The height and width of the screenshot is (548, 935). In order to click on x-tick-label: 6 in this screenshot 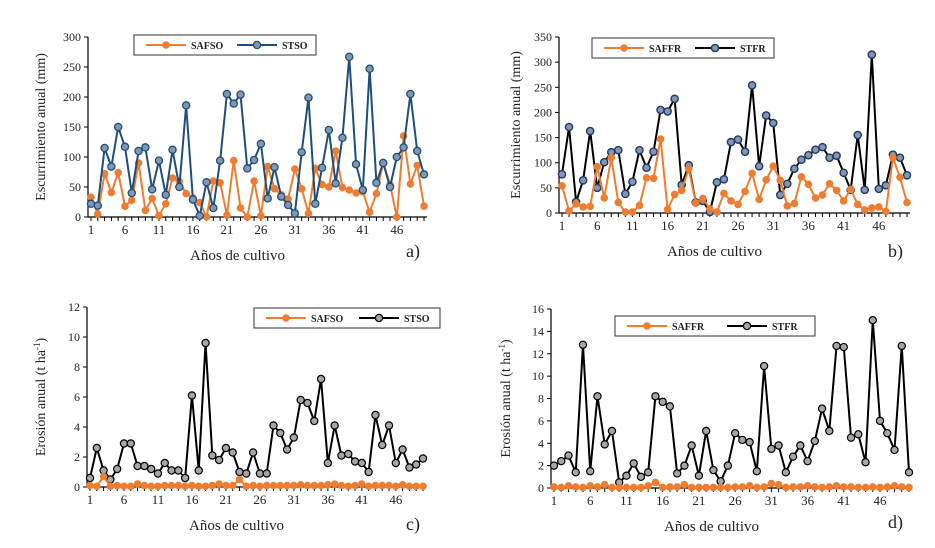, I will do `click(597, 225)`.